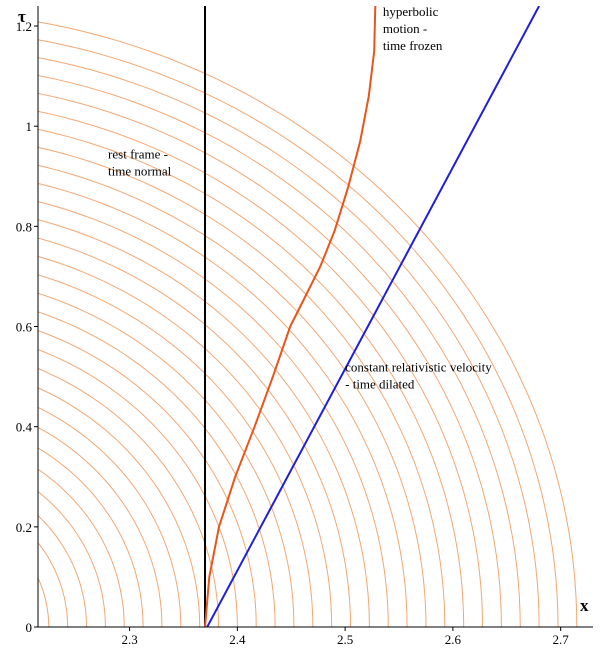  I want to click on x-tick-label: 2.4, so click(237, 639).